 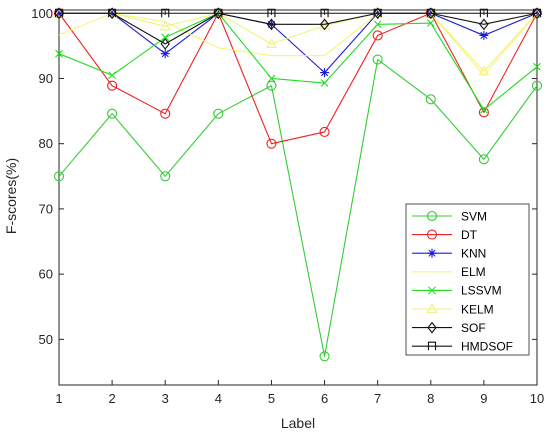 I want to click on legend-label: KELM, so click(x=477, y=309).